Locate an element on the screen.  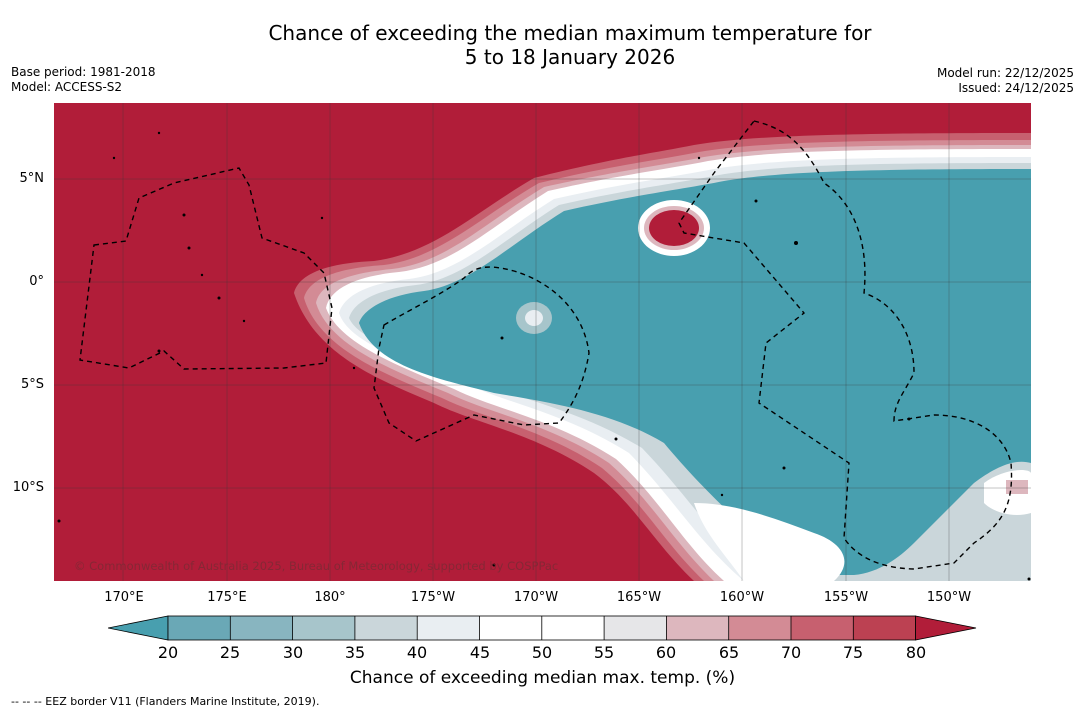
colorbar-tick-40: 40 is located at coordinates (417, 652).